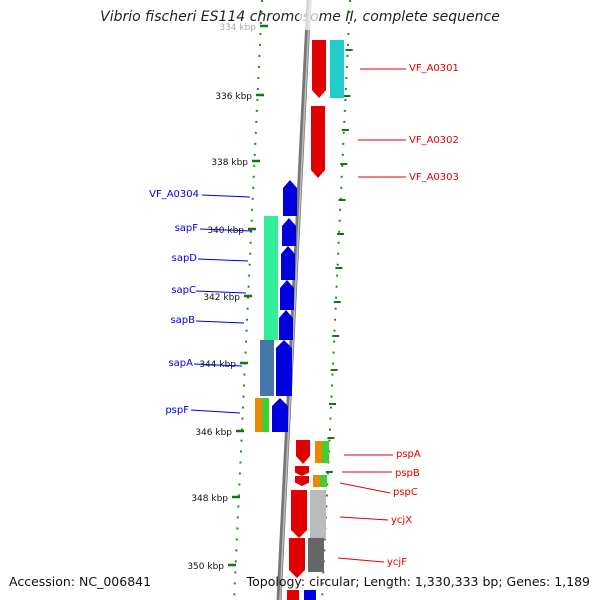 Image resolution: width=600 pixels, height=600 pixels. I want to click on gene-VF_A0301-category, so click(337, 69).